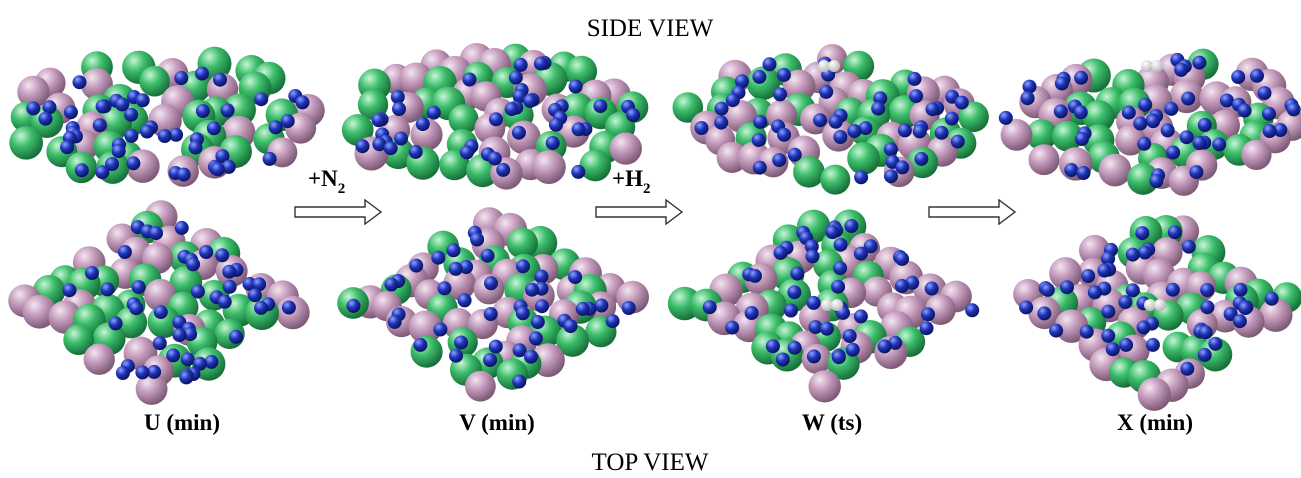  I want to click on reagent-label: +N2, so click(326, 181).